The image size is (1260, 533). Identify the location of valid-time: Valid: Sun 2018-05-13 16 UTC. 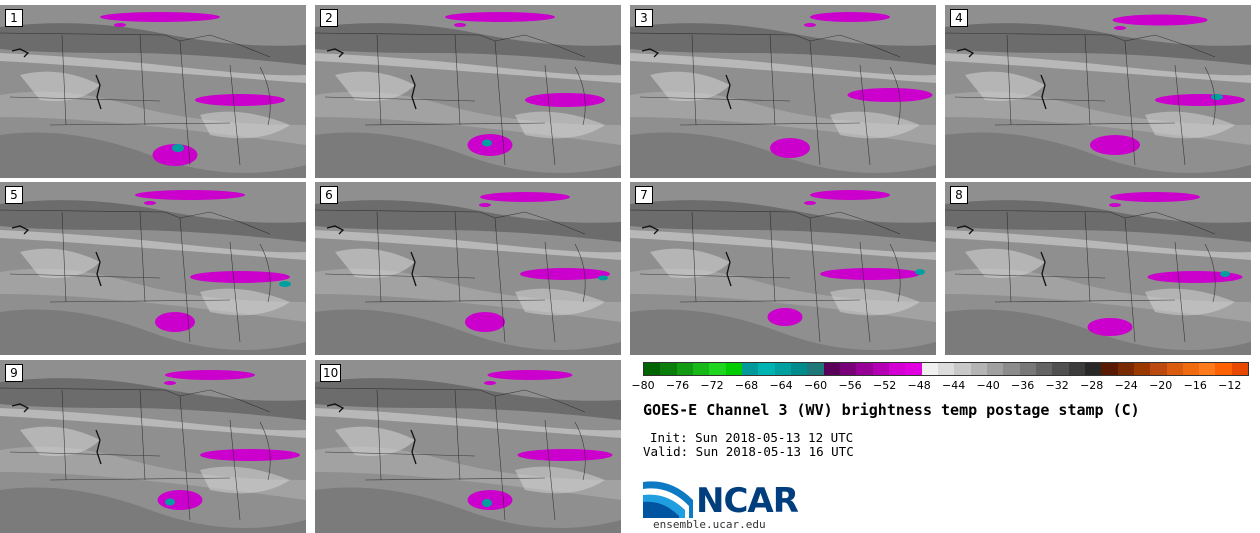
(748, 451).